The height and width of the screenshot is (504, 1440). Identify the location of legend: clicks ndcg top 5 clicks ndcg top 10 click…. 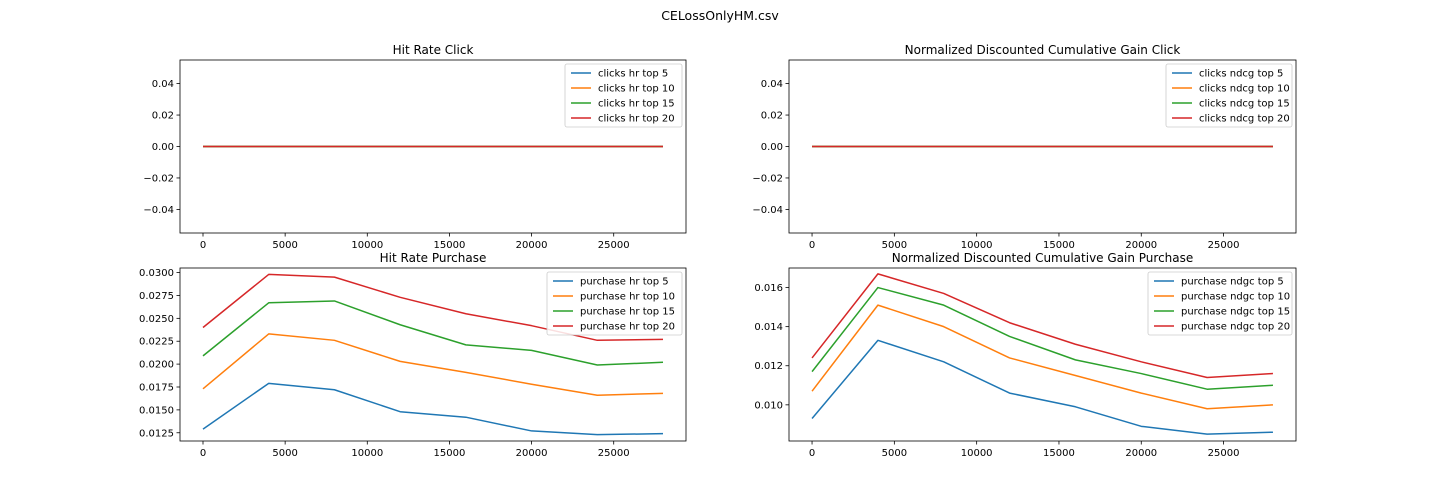
(1229, 95).